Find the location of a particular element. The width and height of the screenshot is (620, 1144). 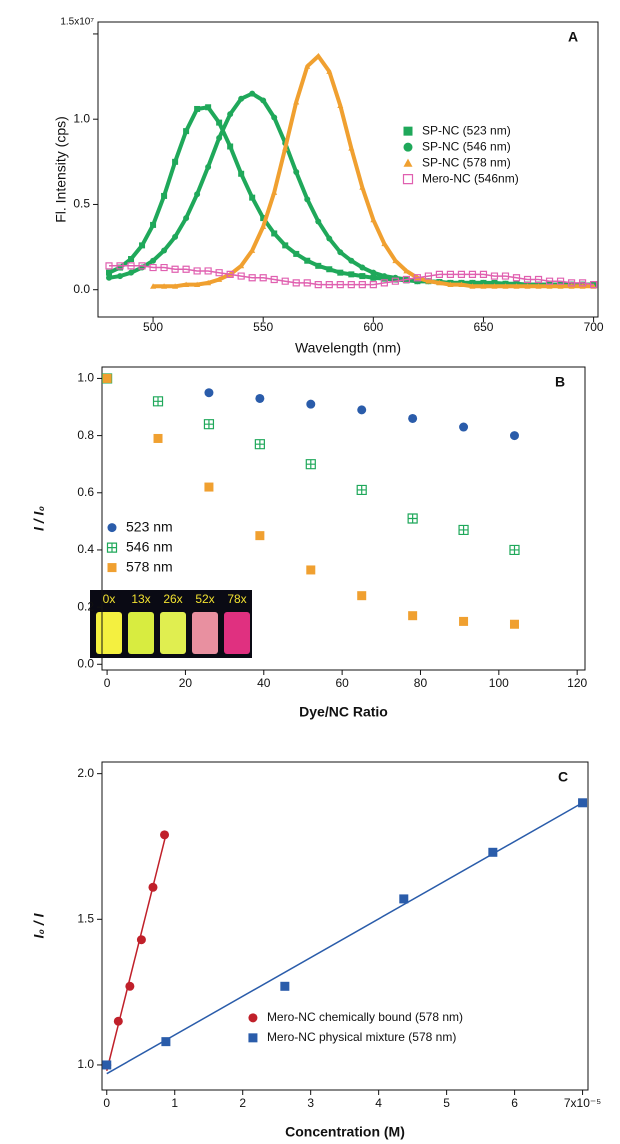

legend-label: SP-NC (523 nm) is located at coordinates (466, 130).